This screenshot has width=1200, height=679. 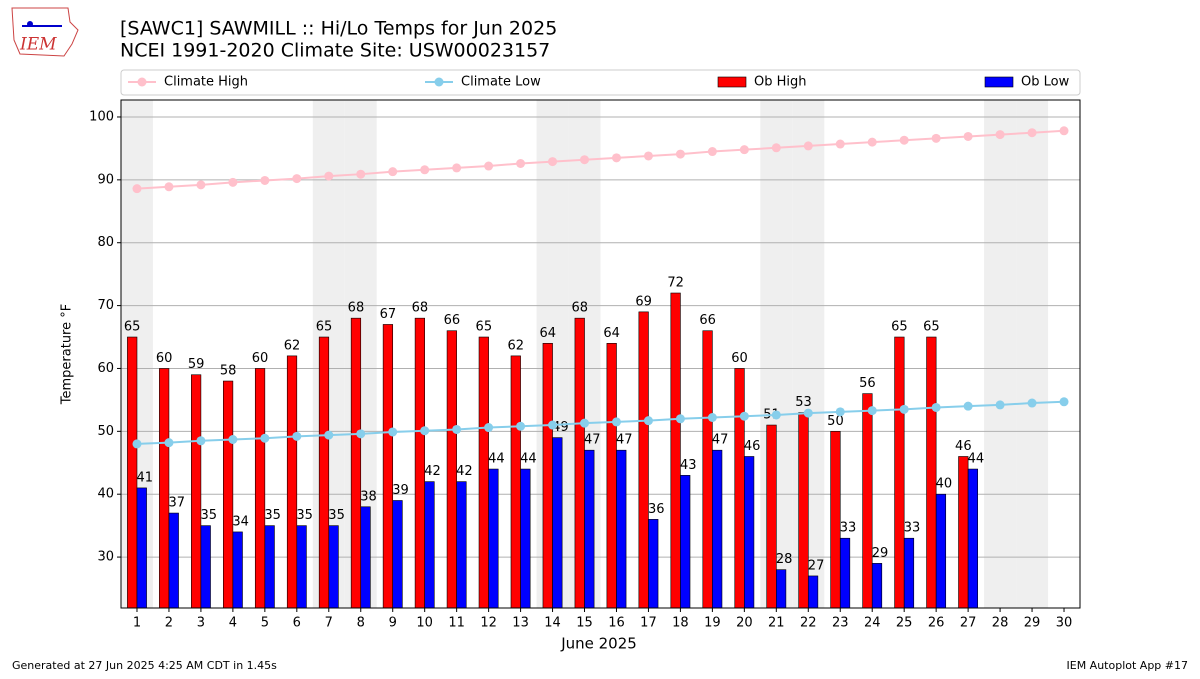 I want to click on x-tick-label: 29, so click(x=1032, y=623).